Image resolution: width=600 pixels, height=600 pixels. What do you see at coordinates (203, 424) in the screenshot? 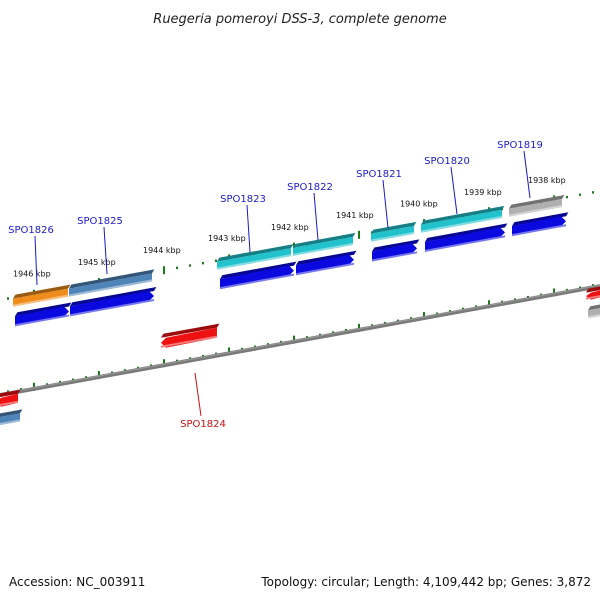
I see `gene-label-spo1824: SPO1824` at bounding box center [203, 424].